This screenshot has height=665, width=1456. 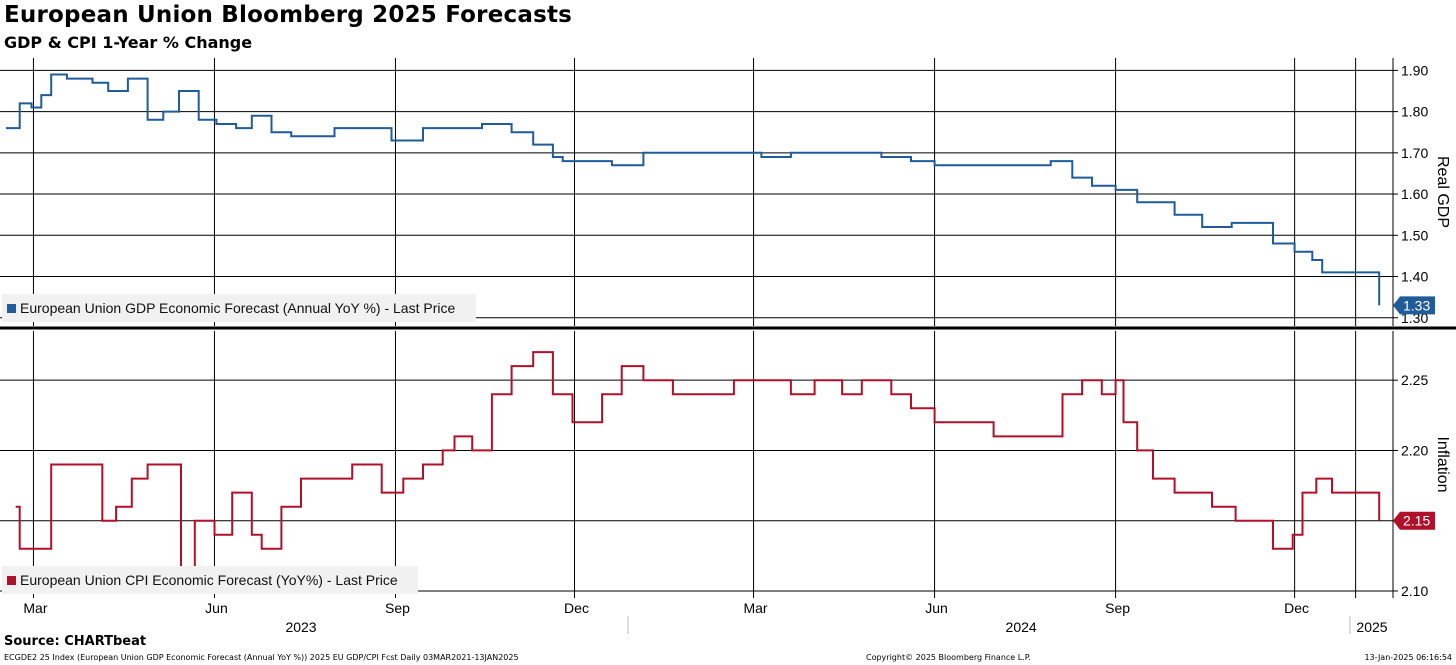 I want to click on footer-timestamp: 13-Jan-2025 06:16:54, so click(x=1408, y=657).